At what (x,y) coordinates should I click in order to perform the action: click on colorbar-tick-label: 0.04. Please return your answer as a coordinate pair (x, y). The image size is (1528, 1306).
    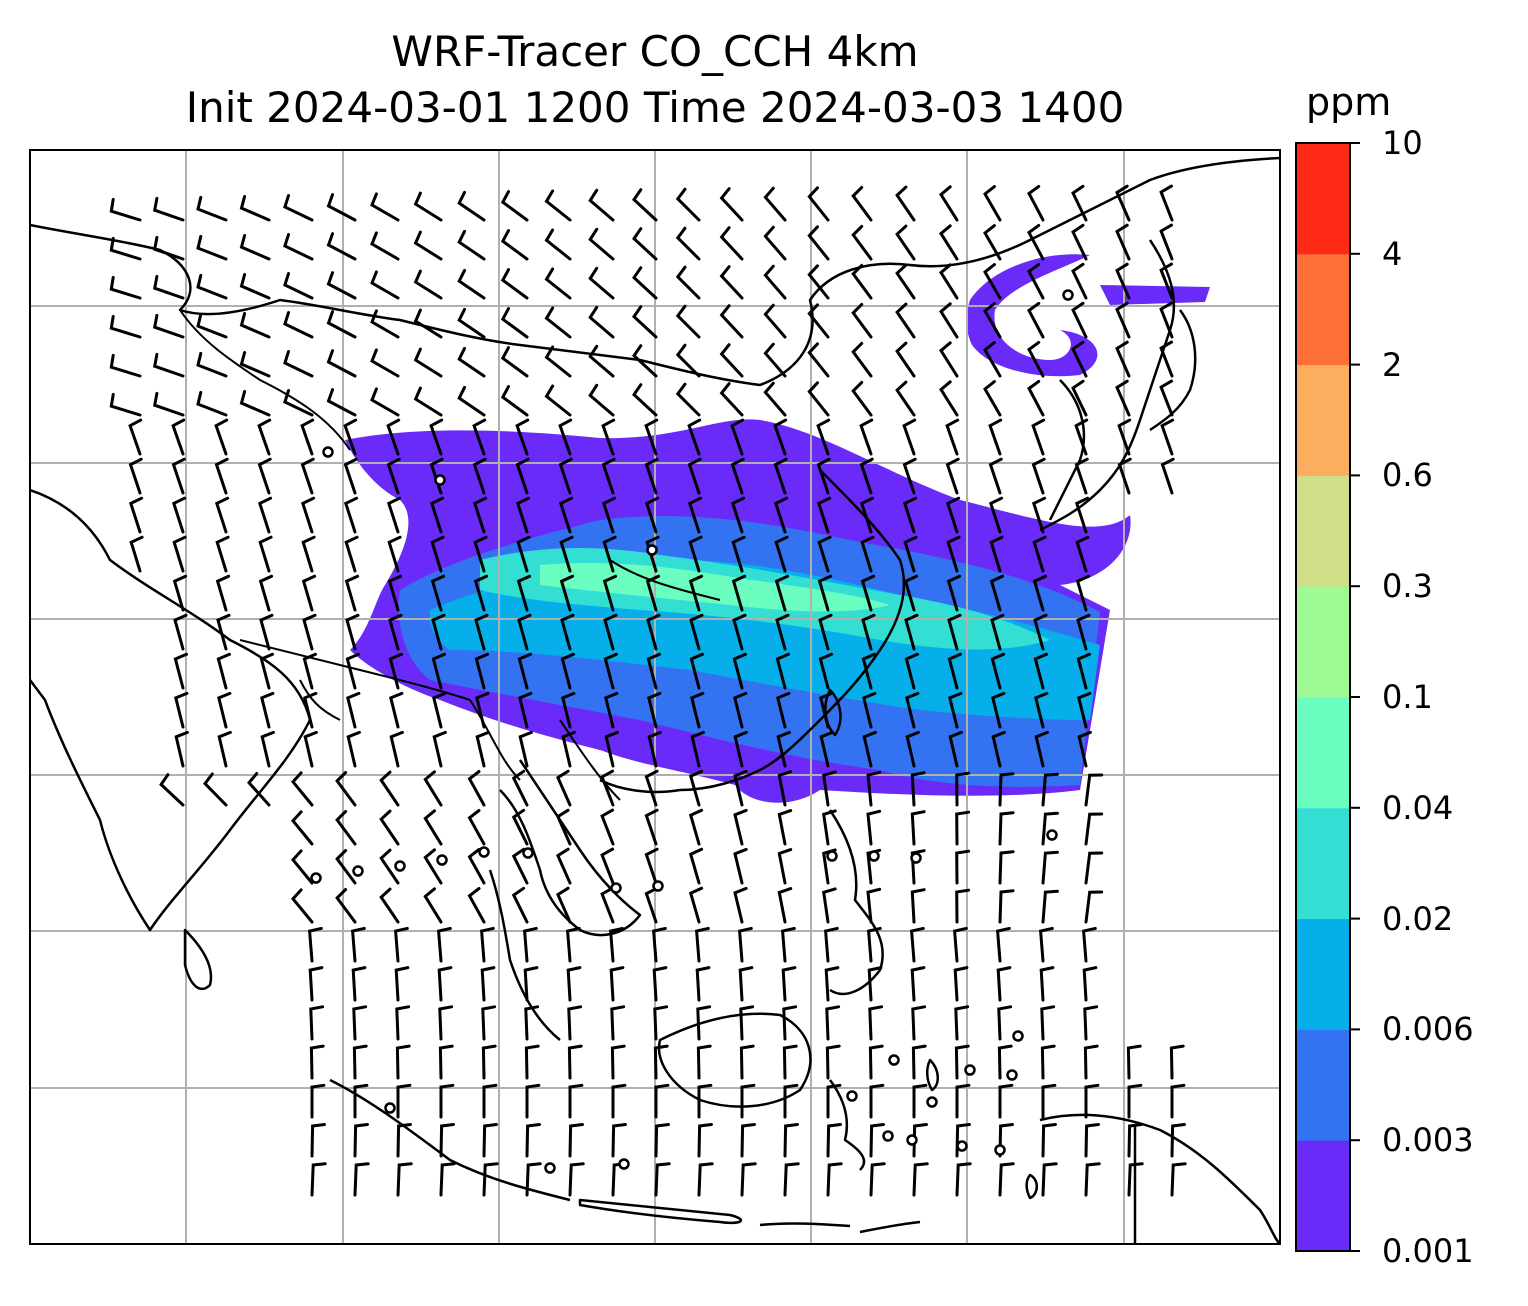
    Looking at the image, I should click on (1418, 807).